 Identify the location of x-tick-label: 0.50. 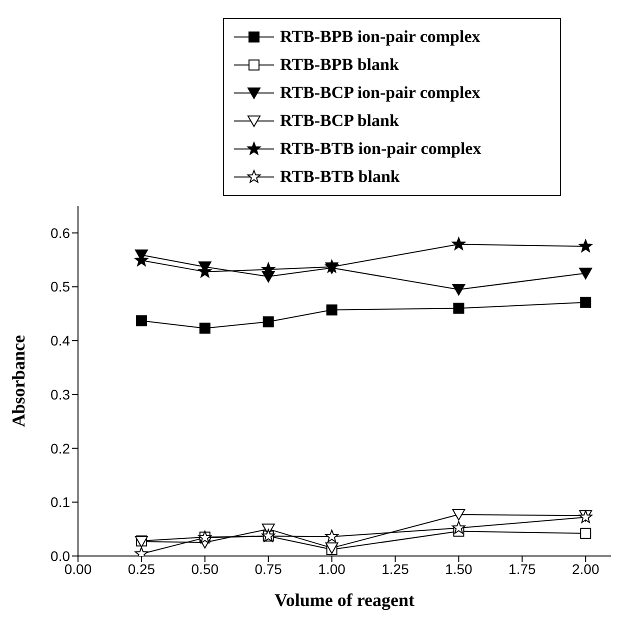
(205, 568).